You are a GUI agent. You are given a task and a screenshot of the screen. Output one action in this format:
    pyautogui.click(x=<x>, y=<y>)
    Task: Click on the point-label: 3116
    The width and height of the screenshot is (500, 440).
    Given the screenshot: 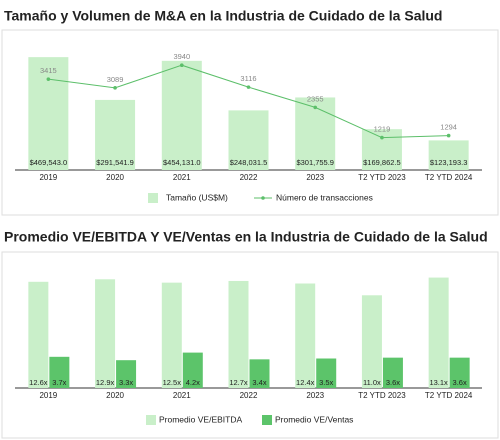 What is the action you would take?
    pyautogui.click(x=248, y=78)
    